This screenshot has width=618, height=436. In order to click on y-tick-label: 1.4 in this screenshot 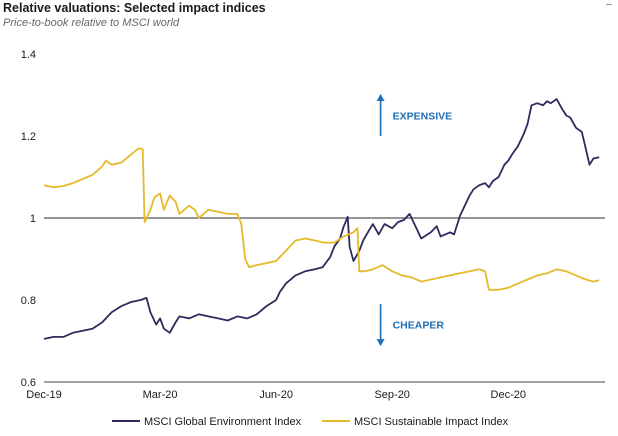, I will do `click(28, 55)`.